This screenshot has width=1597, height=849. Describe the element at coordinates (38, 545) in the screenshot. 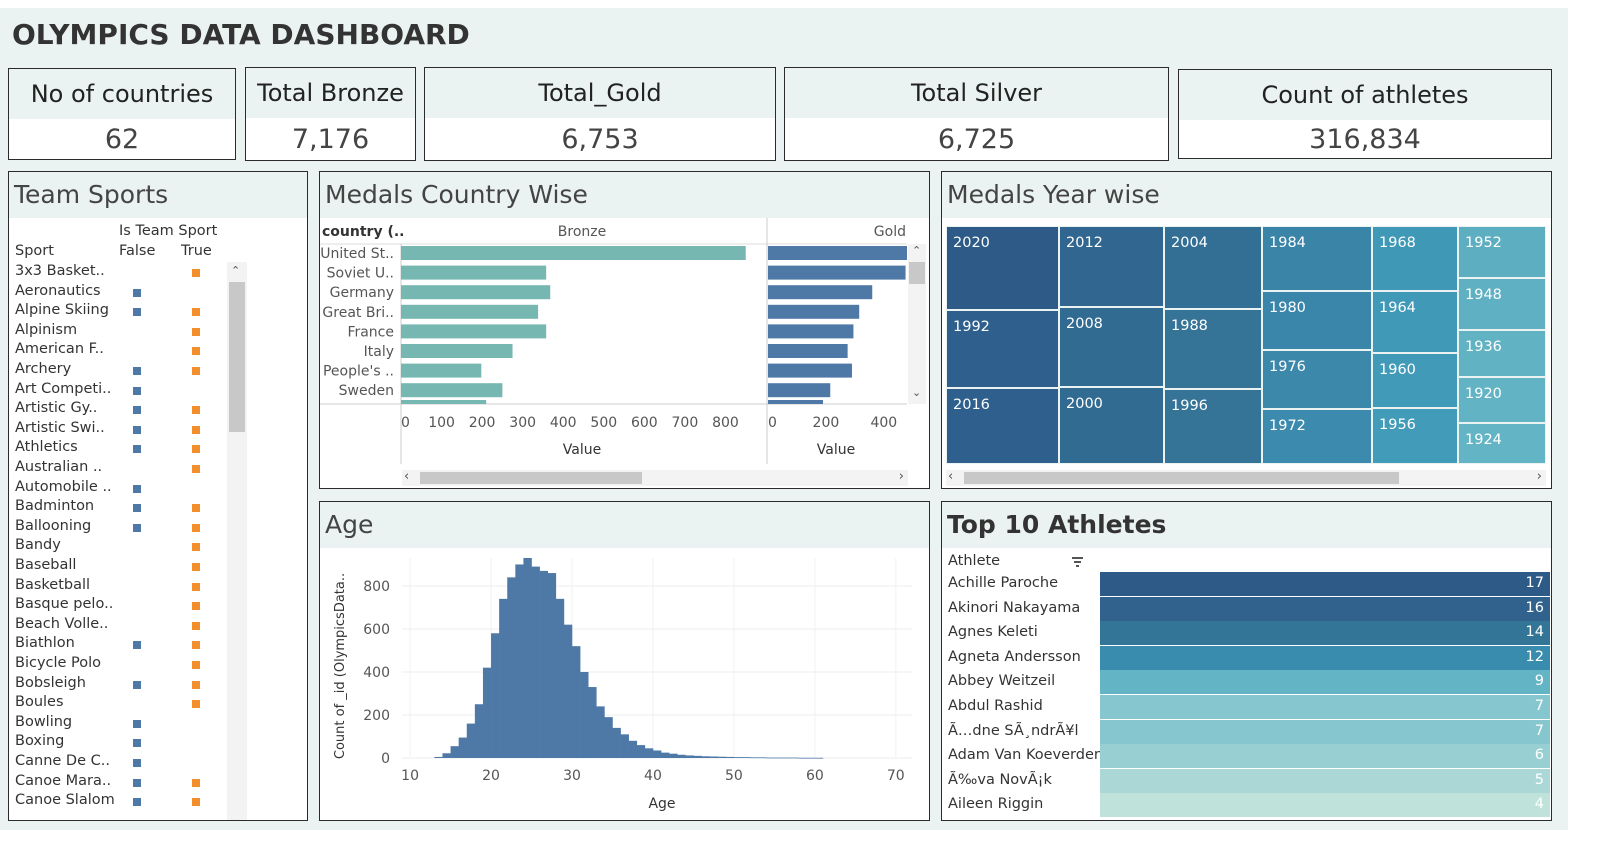

I see `sport-label: Bandy` at that location.